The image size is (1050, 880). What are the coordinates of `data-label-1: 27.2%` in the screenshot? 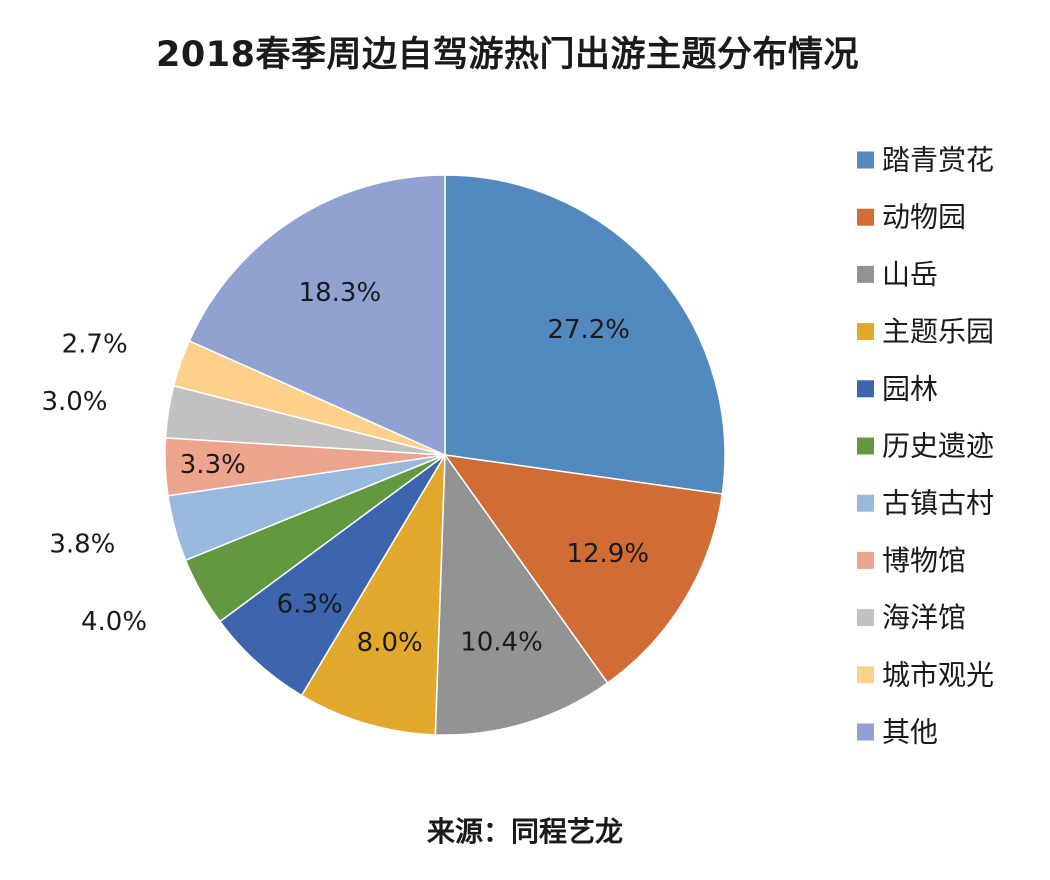 It's located at (588, 330).